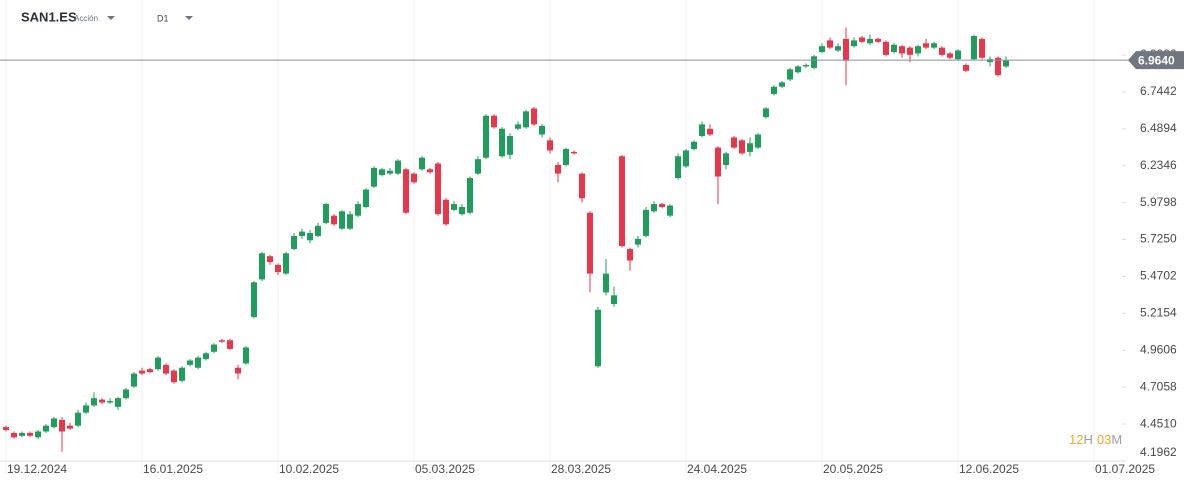  Describe the element at coordinates (111, 18) in the screenshot. I see `symbol-dropdown` at that location.